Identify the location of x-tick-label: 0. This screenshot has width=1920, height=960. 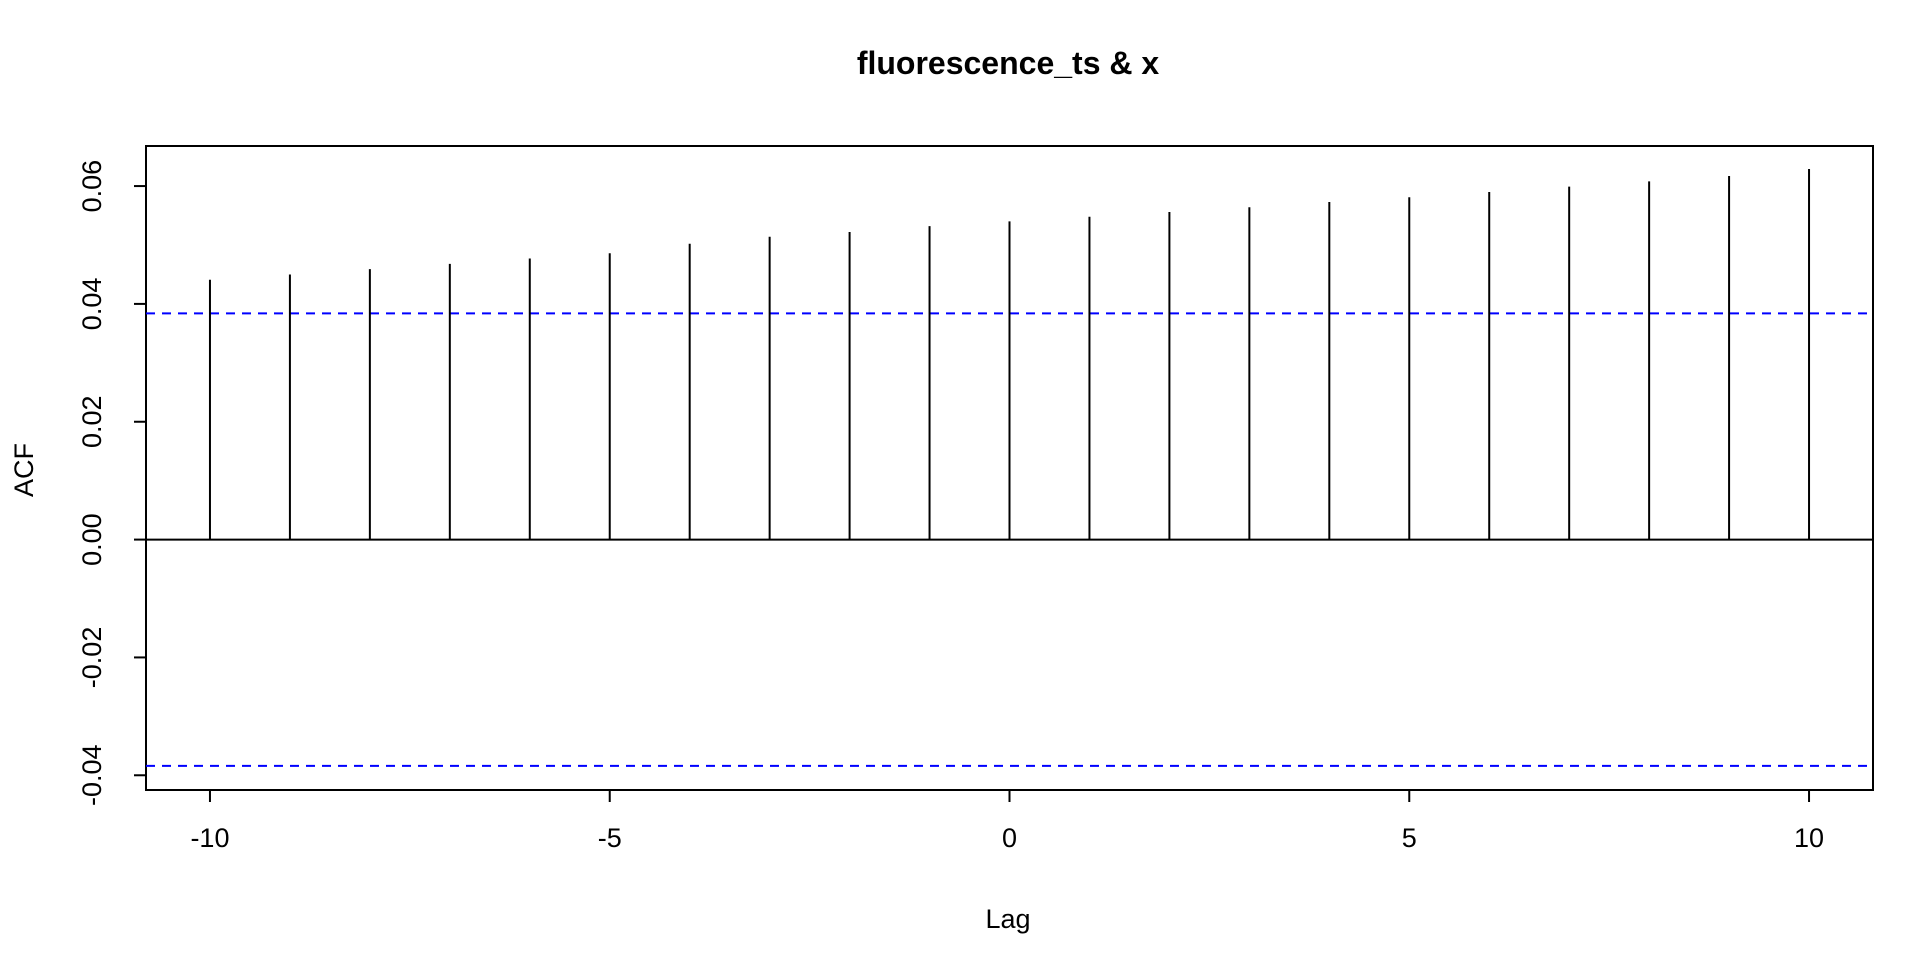
(1009, 838).